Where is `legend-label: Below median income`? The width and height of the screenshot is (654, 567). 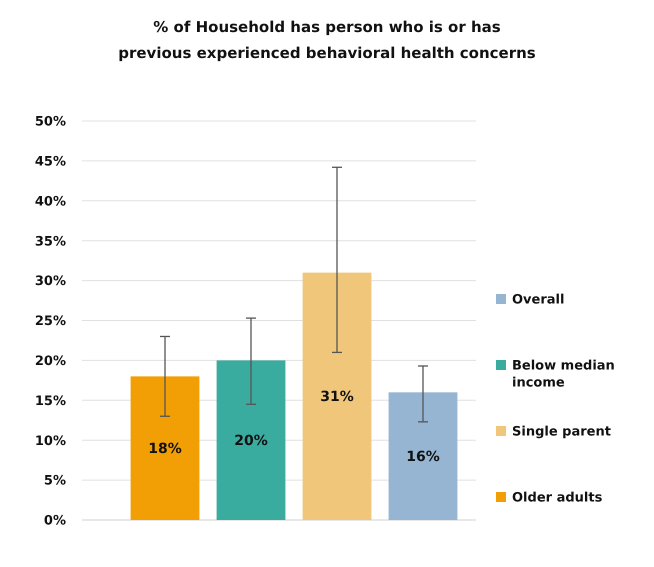
legend-label: Below median income is located at coordinates (563, 374).